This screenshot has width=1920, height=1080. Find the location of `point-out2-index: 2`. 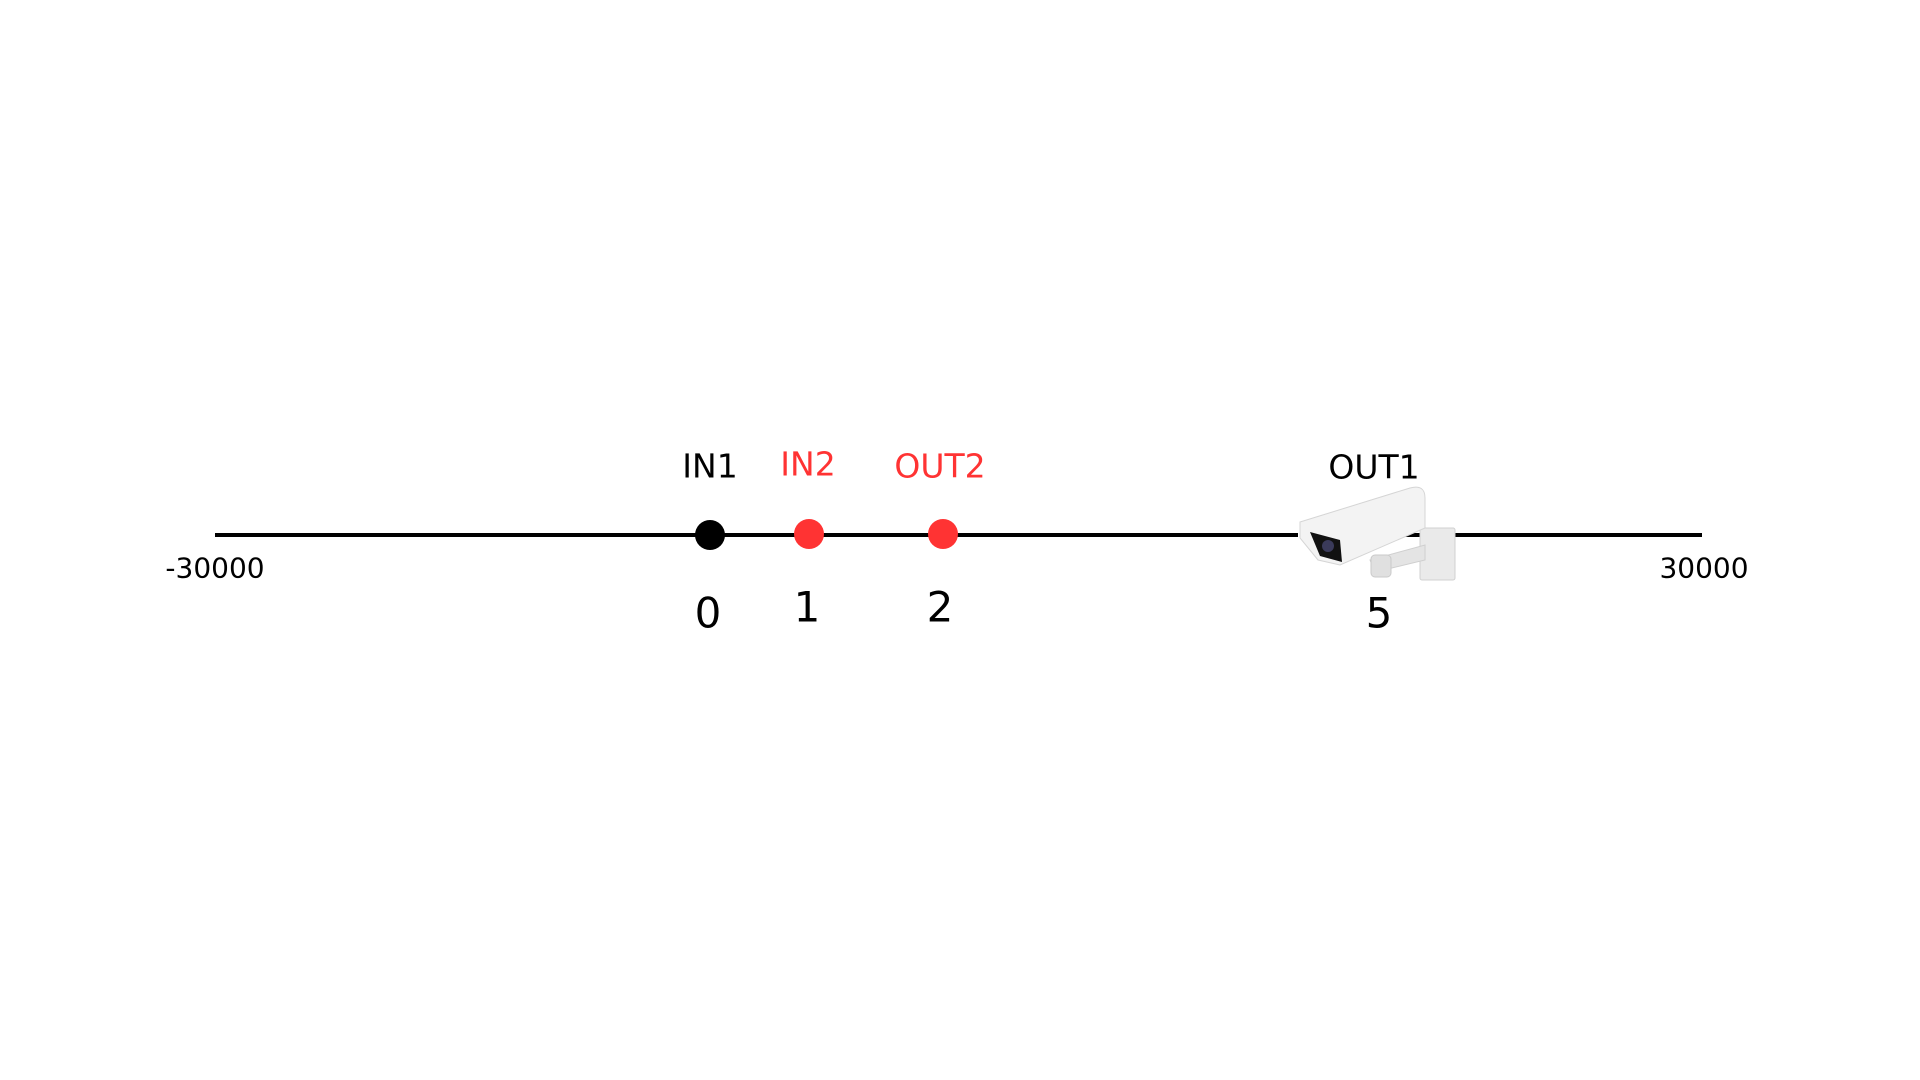

point-out2-index: 2 is located at coordinates (940, 607).